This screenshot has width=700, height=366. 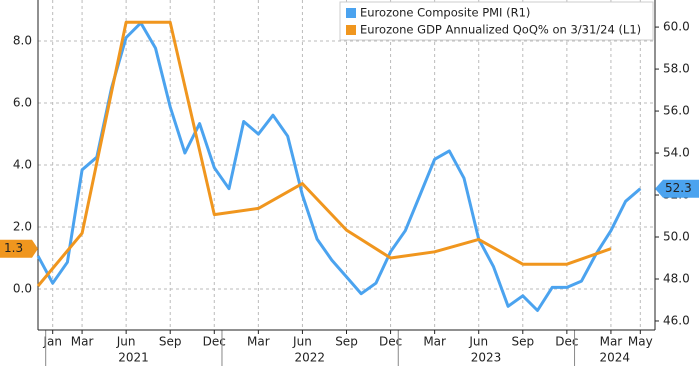 What do you see at coordinates (52, 342) in the screenshot?
I see `x-tick-label: Jan` at bounding box center [52, 342].